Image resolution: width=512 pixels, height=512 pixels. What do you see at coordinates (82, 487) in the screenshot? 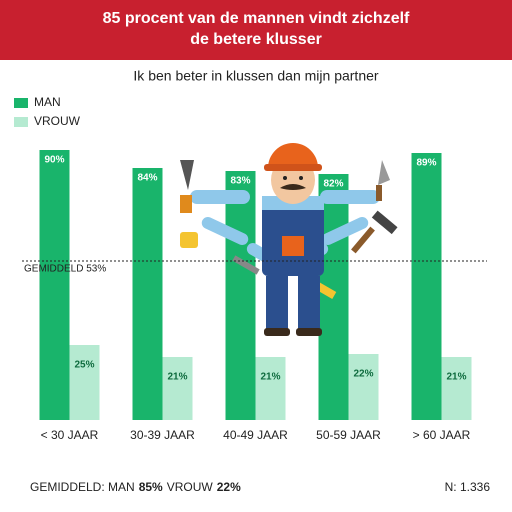
I see `footer-average-label: GEMIDDELD: MAN` at bounding box center [82, 487].